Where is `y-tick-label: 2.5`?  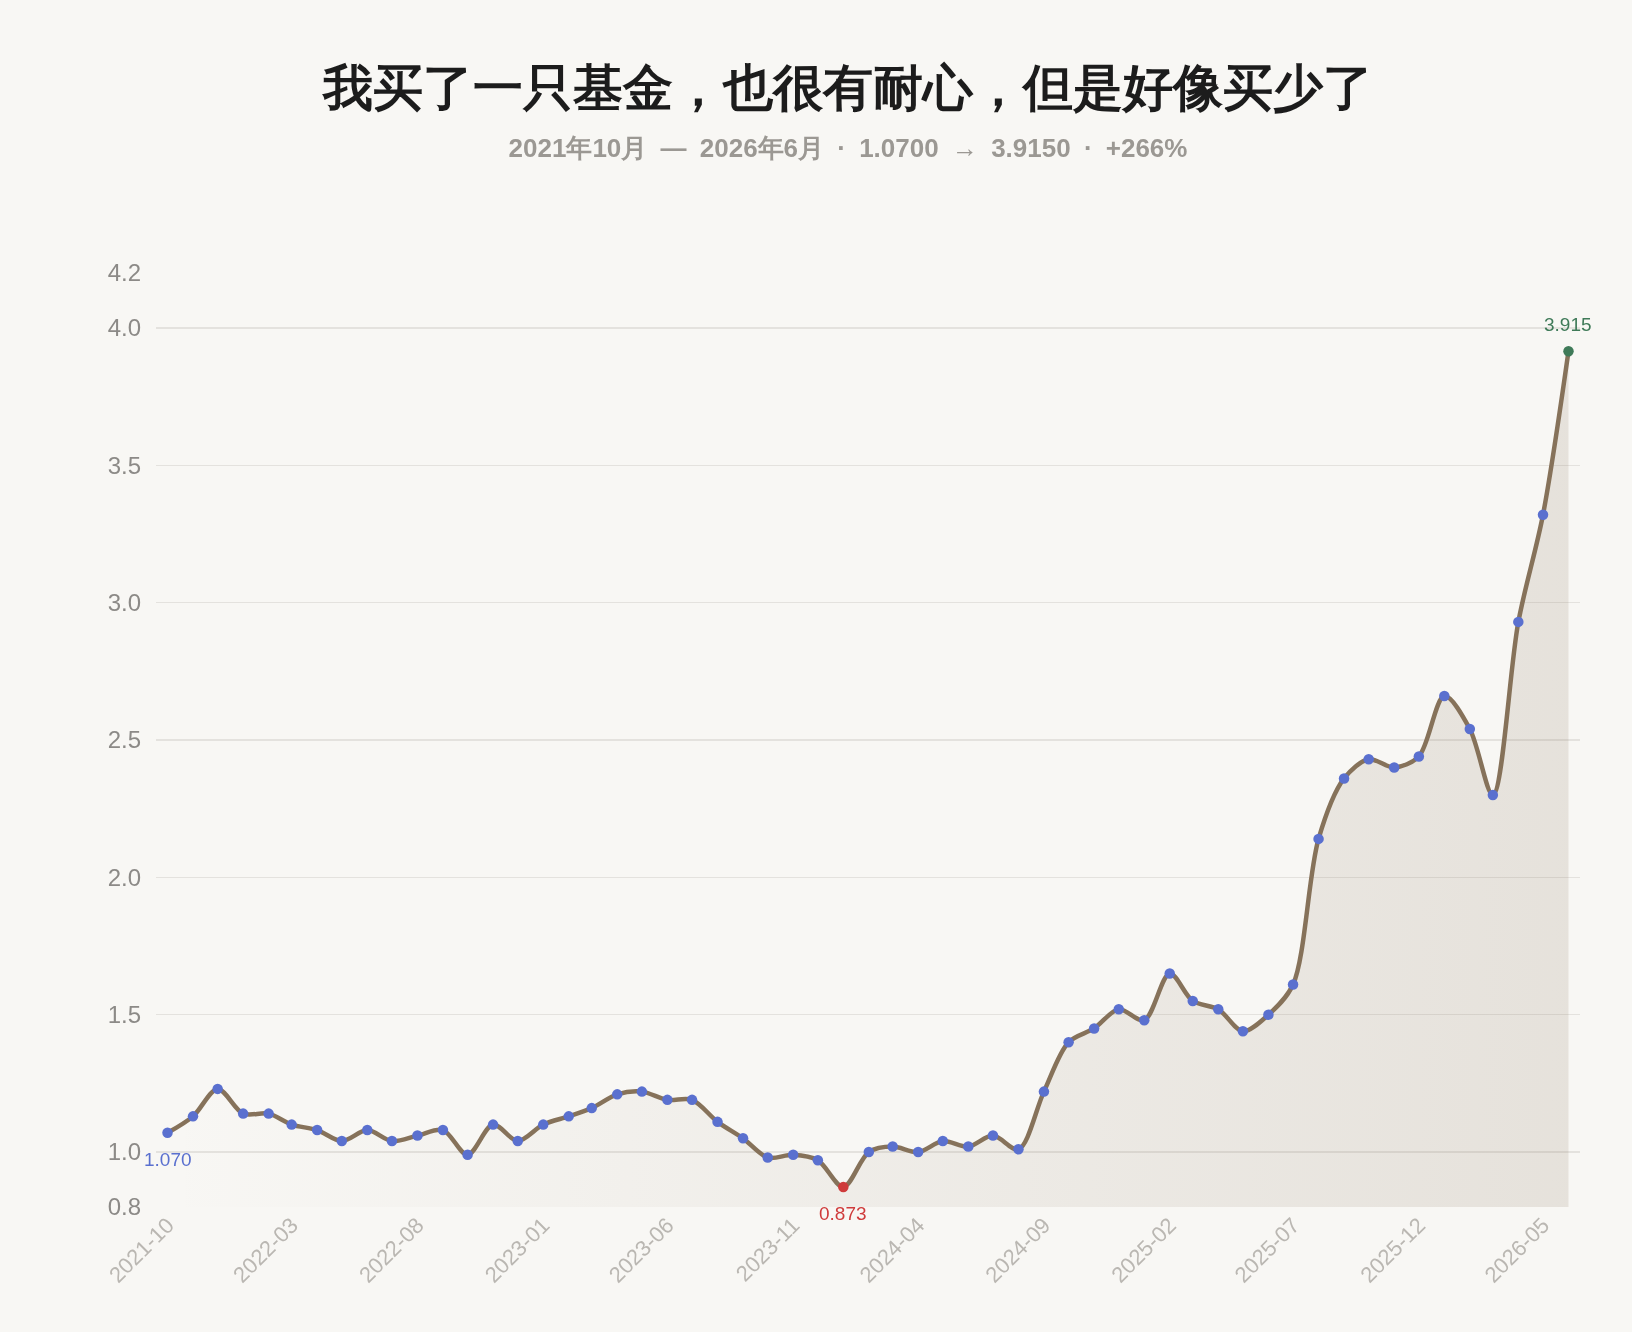
y-tick-label: 2.5 is located at coordinates (124, 740).